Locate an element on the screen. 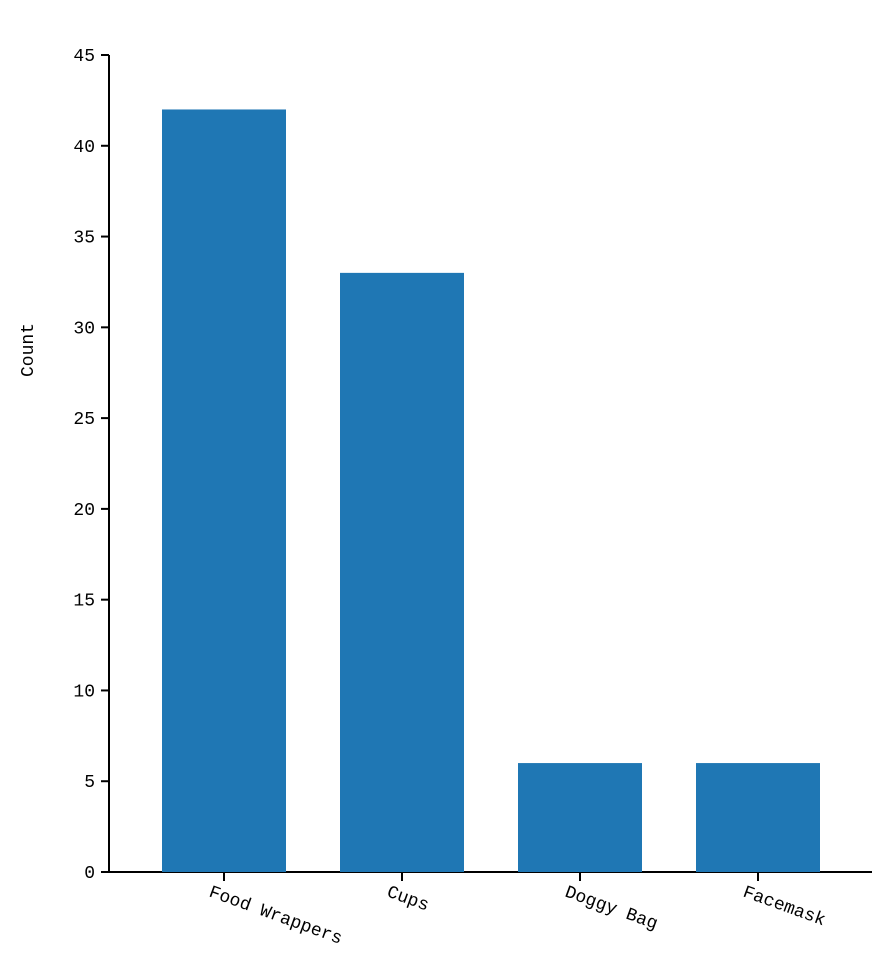 This screenshot has height=966, width=884. y-tick-label: 45 is located at coordinates (84, 57).